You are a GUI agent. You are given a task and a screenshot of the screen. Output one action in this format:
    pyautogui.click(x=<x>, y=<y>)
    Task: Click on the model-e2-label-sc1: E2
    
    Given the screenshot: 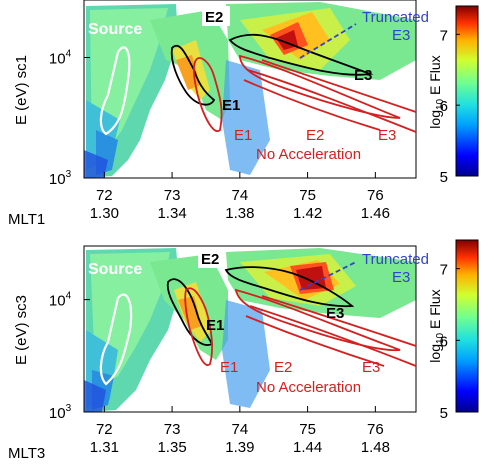 What is the action you would take?
    pyautogui.click(x=315, y=135)
    